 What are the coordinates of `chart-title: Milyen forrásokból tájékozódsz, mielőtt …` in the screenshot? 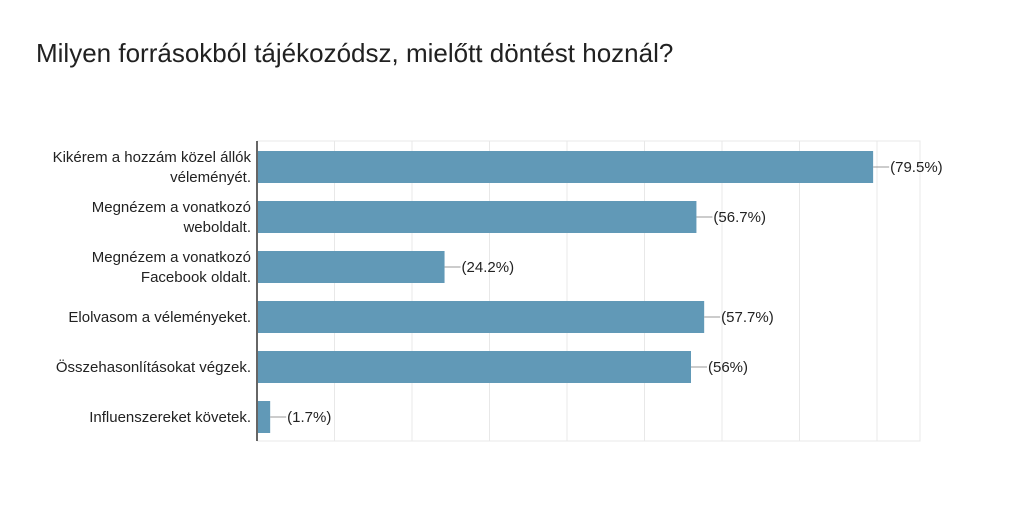 It's located at (355, 53).